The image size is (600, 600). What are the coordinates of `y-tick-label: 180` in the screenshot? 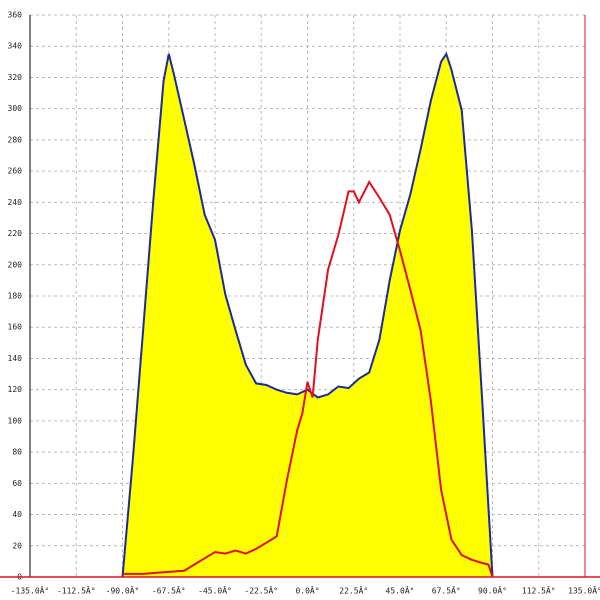 It's located at (15, 296).